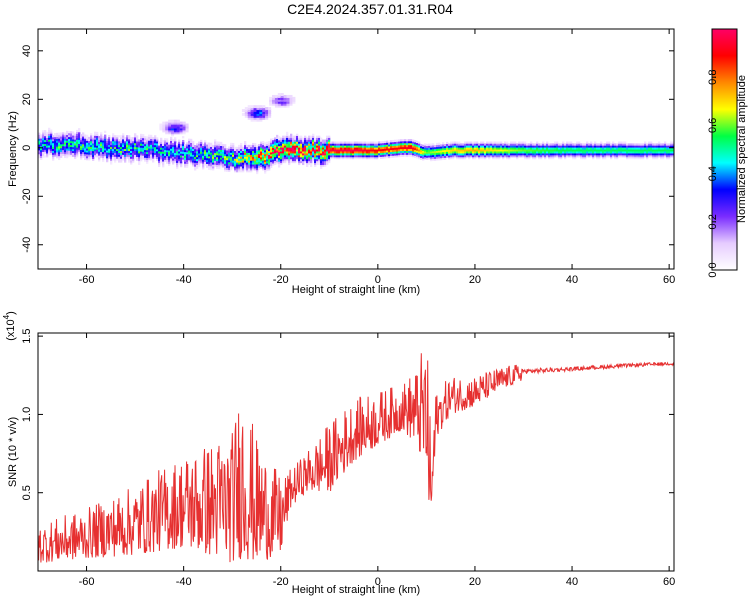 The image size is (750, 600). Describe the element at coordinates (742, 149) in the screenshot. I see `colorbar-label: Normalized spectral amplitude` at that location.